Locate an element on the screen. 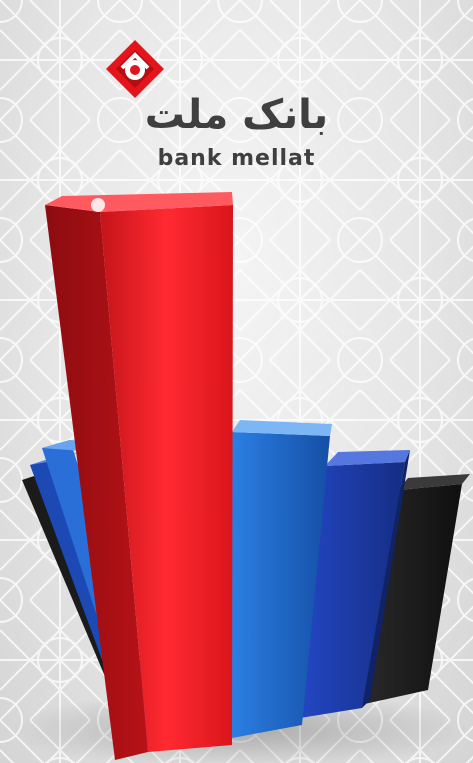 This screenshot has height=763, width=473. brand-name-persian: بانک ملت is located at coordinates (236, 115).